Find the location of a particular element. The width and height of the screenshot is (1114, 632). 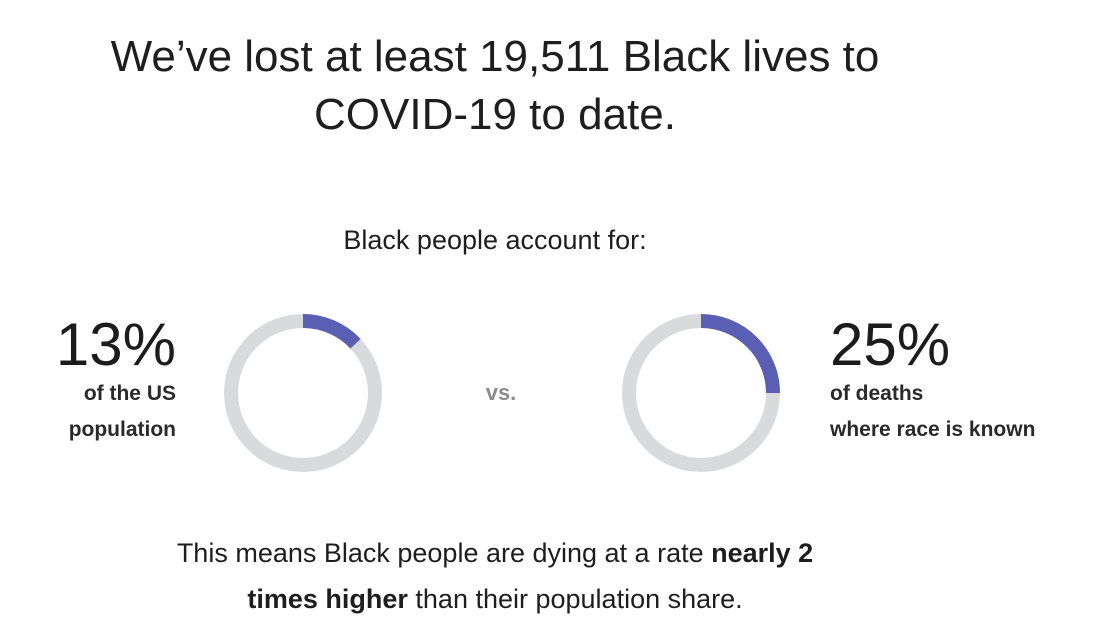

deaths-description: of deaths where race is known is located at coordinates (965, 412).